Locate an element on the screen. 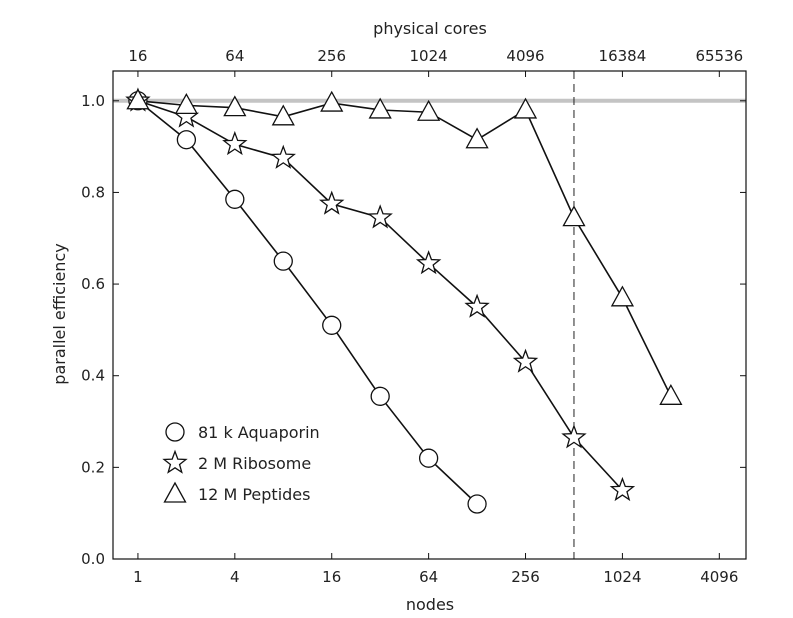 The width and height of the screenshot is (793, 618). x-tick-label: 4 is located at coordinates (235, 577).